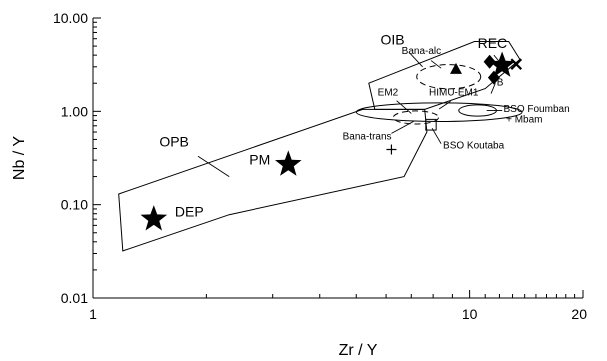  I want to click on leader-rec, so click(496, 58).